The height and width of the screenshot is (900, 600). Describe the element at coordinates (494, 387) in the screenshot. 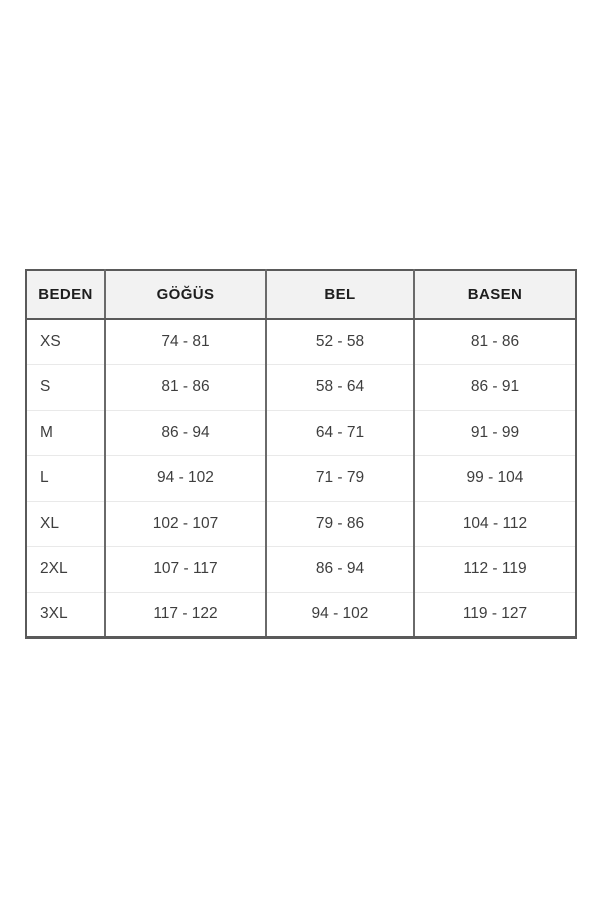

I see `hip-range-cell: 86 - 91` at that location.